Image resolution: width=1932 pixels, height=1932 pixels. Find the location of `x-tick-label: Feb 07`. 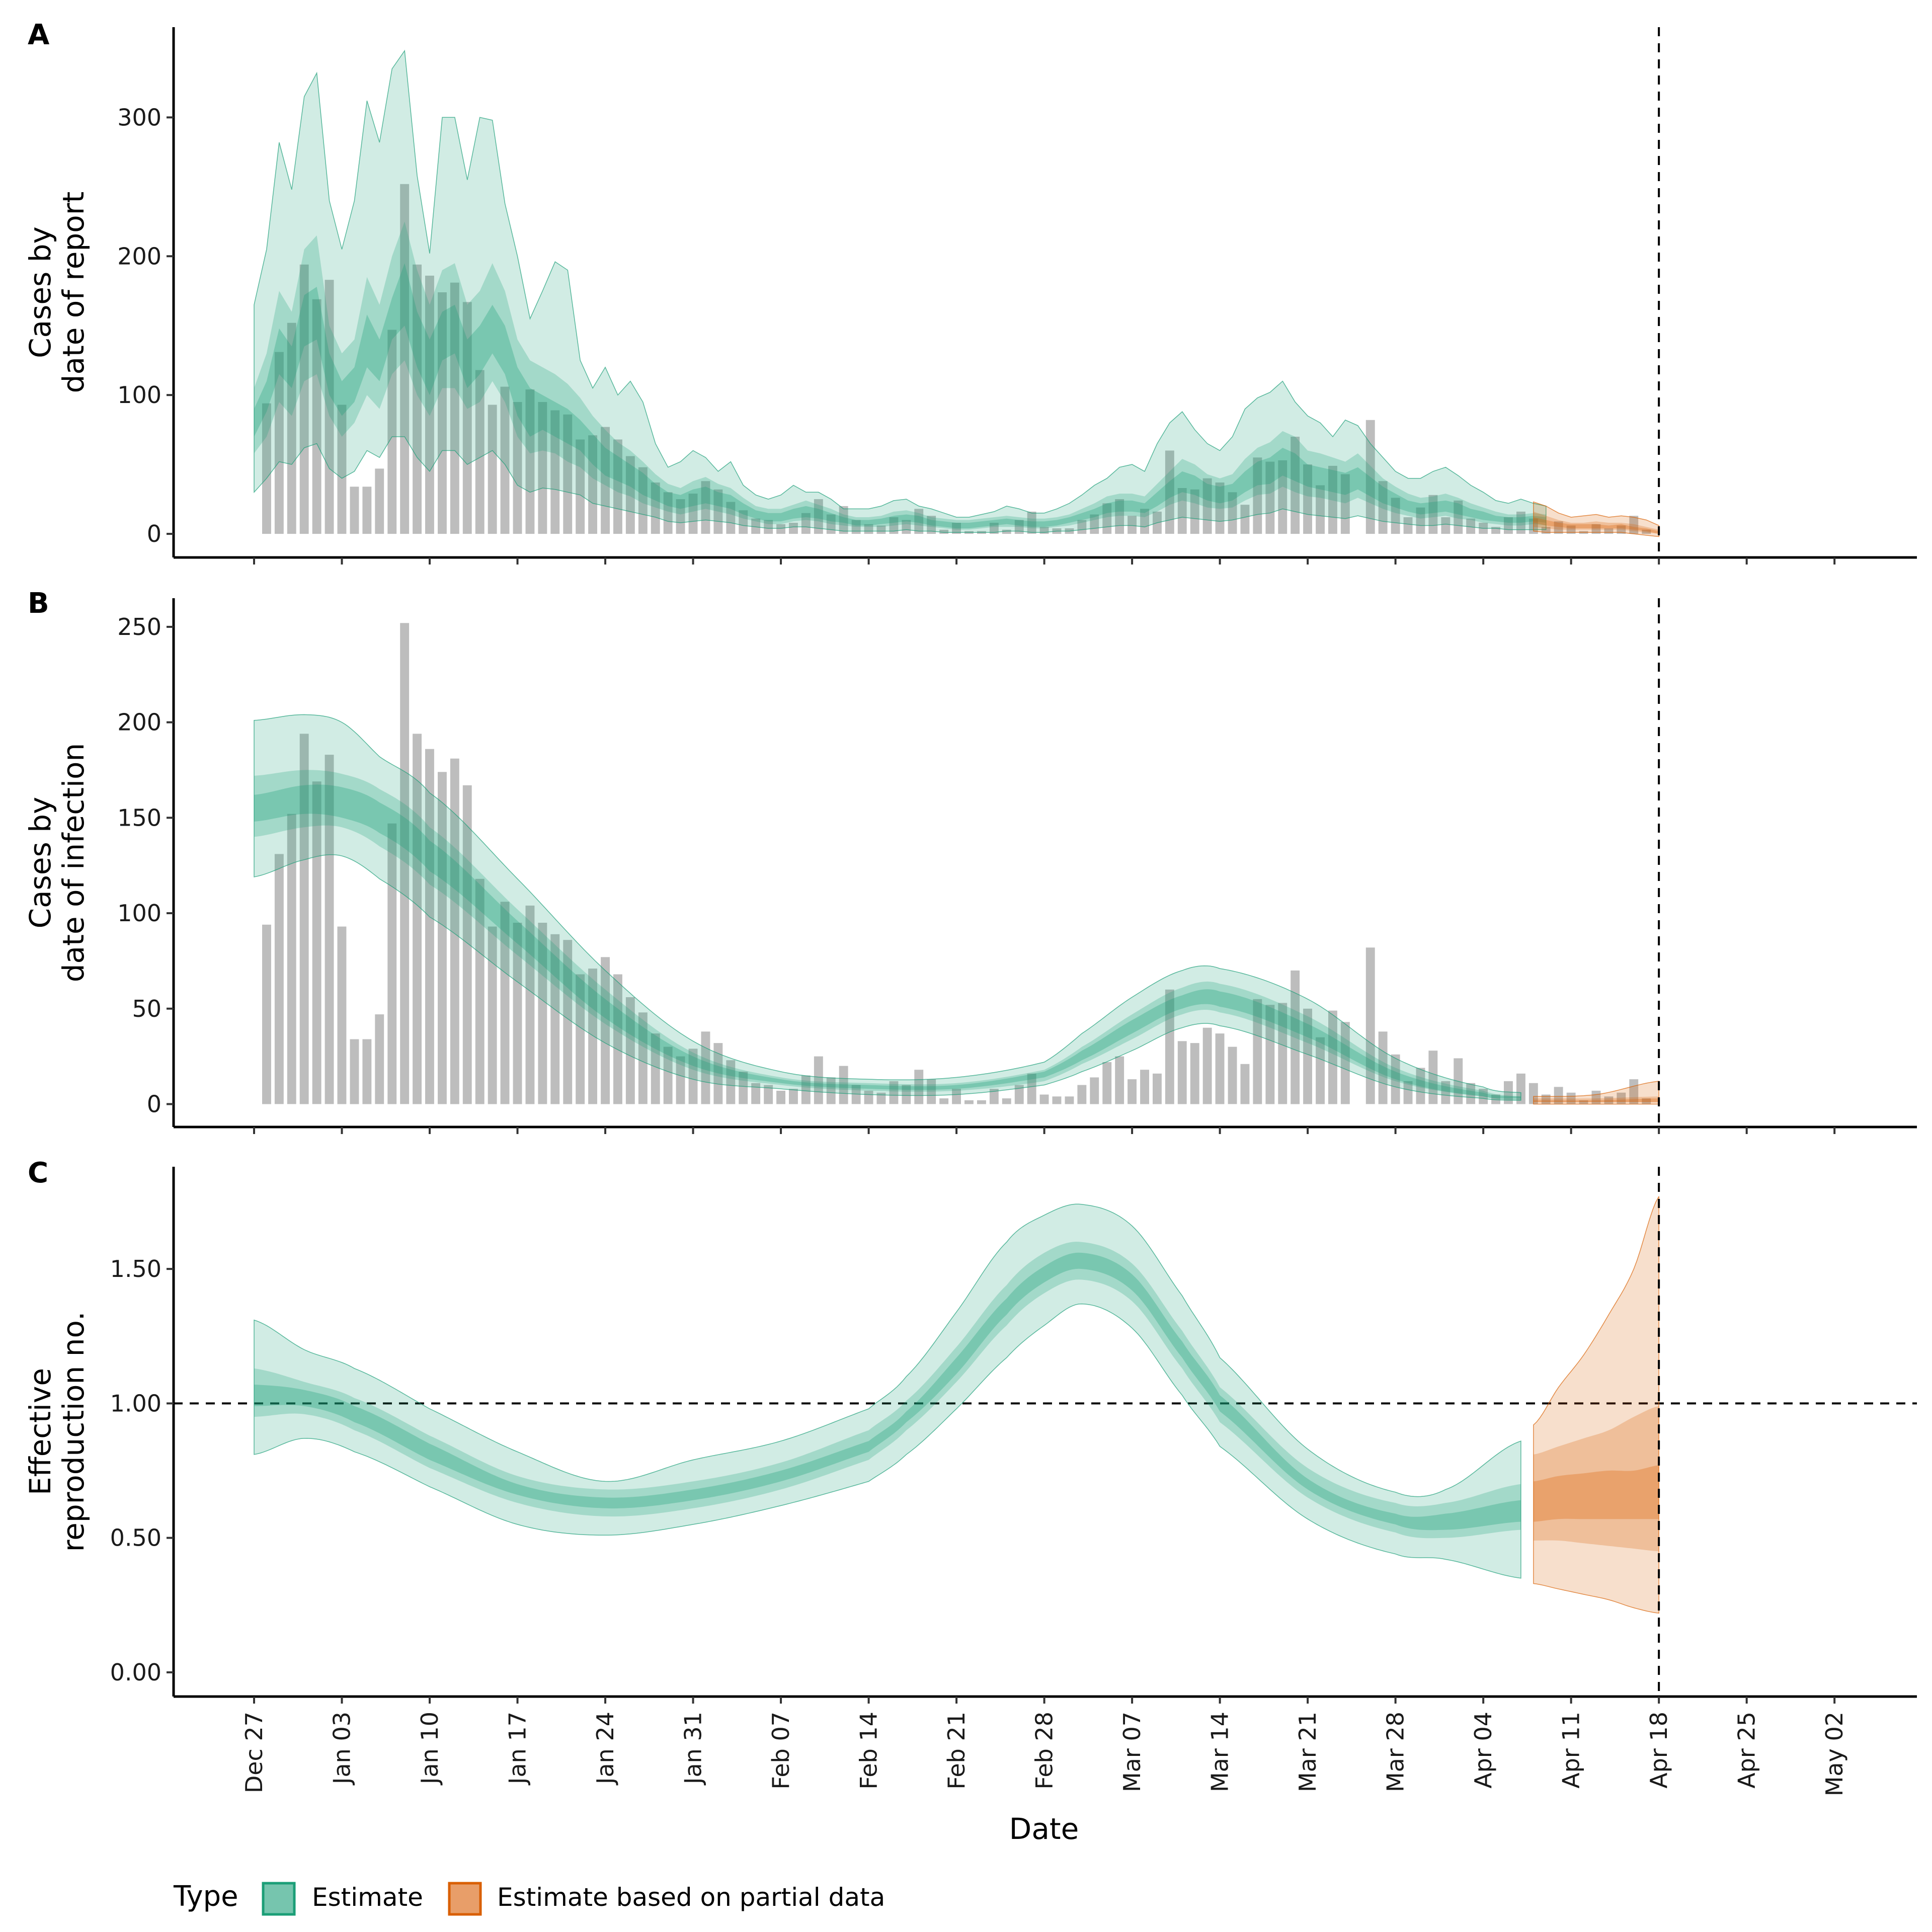

x-tick-label: Feb 07 is located at coordinates (781, 1751).